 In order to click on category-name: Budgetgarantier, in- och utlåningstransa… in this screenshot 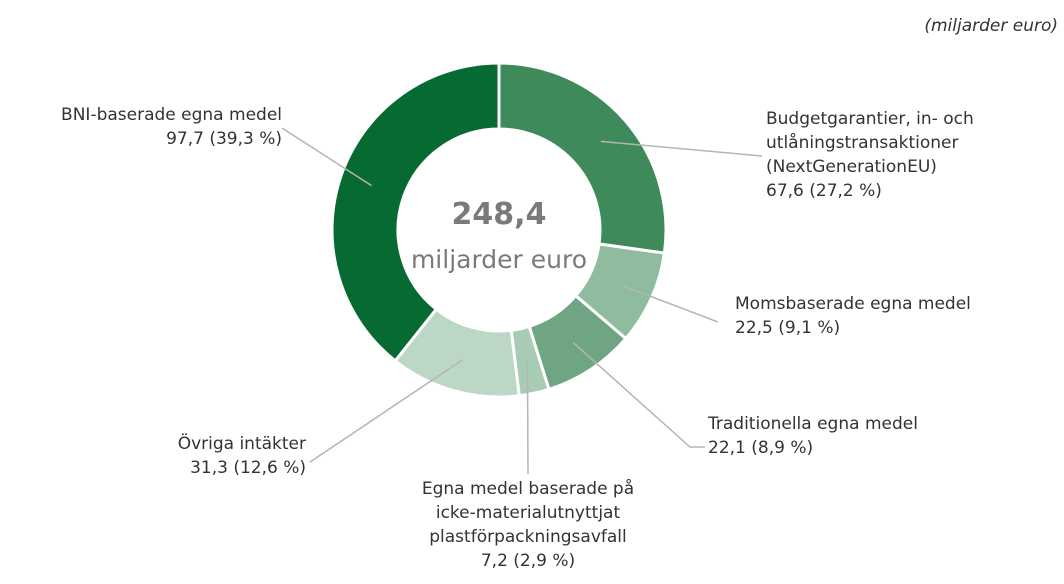, I will do `click(870, 143)`.